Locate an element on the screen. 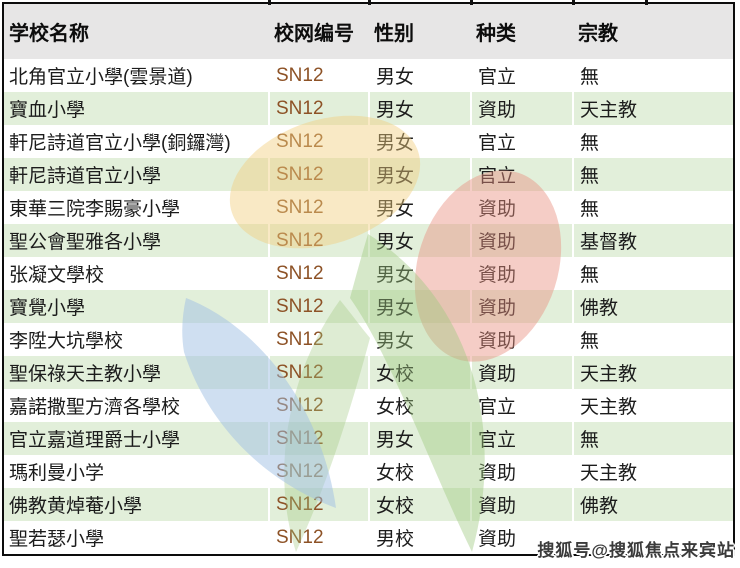 Image resolution: width=740 pixels, height=568 pixels. table-row: 聖保祿天主教小學 SN12 女校 資助 天主教 is located at coordinates (368, 372).